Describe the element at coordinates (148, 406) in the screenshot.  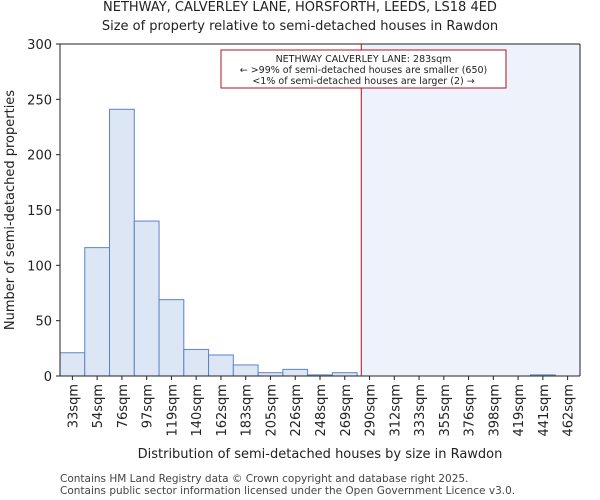
I see `x-tick-label-97sqm: 97sqm` at that location.